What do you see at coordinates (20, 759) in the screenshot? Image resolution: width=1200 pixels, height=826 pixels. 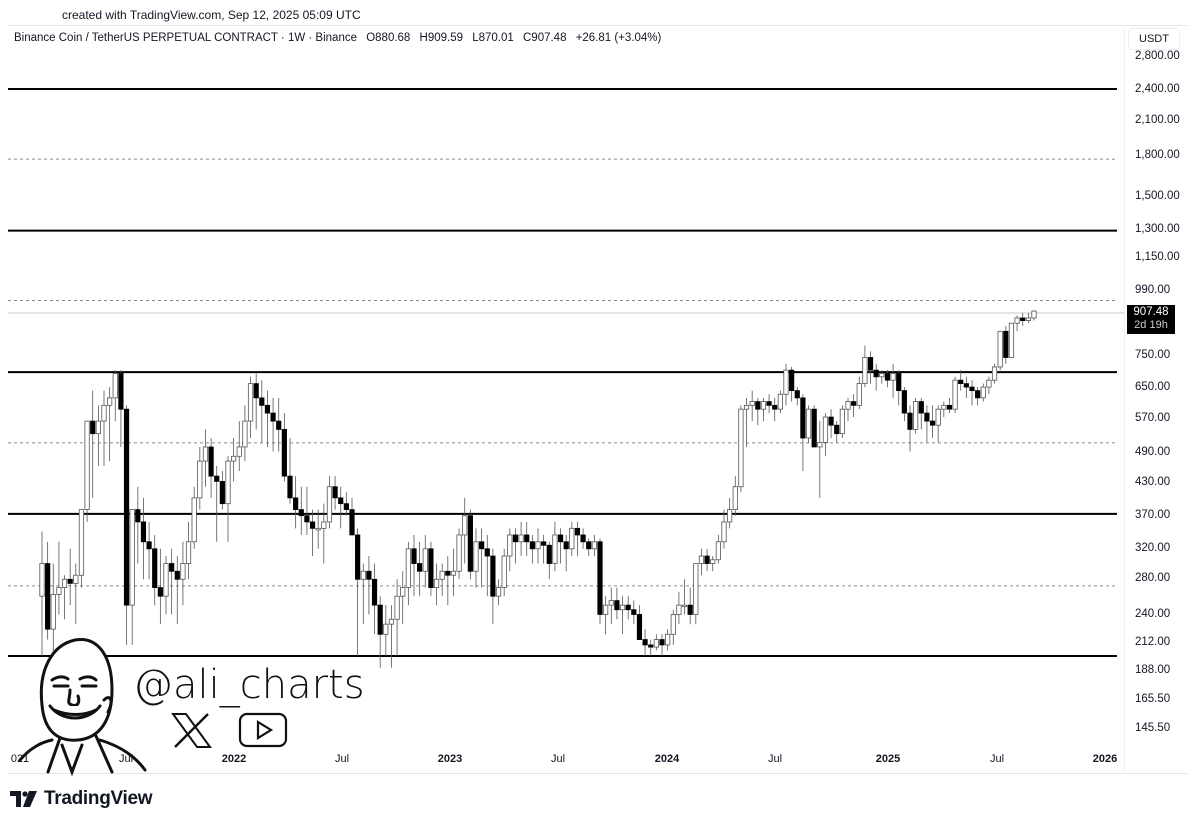 I see `time-axis-label: 021` at bounding box center [20, 759].